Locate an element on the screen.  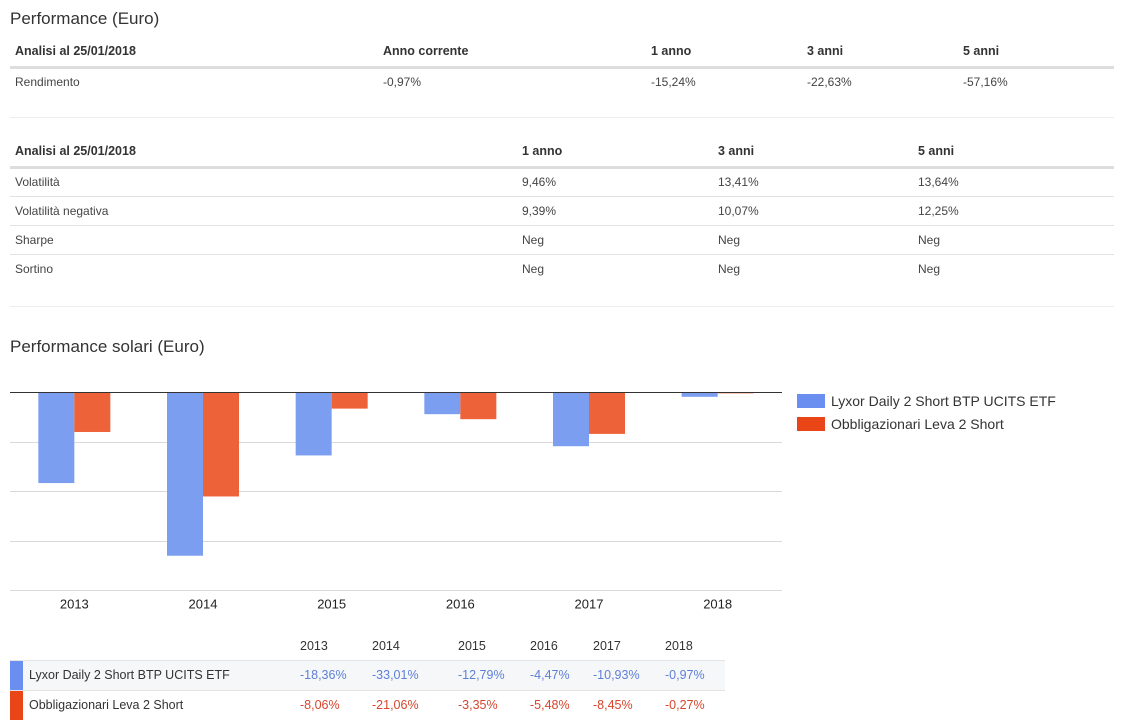
row-label: Rendimento is located at coordinates (47, 82).